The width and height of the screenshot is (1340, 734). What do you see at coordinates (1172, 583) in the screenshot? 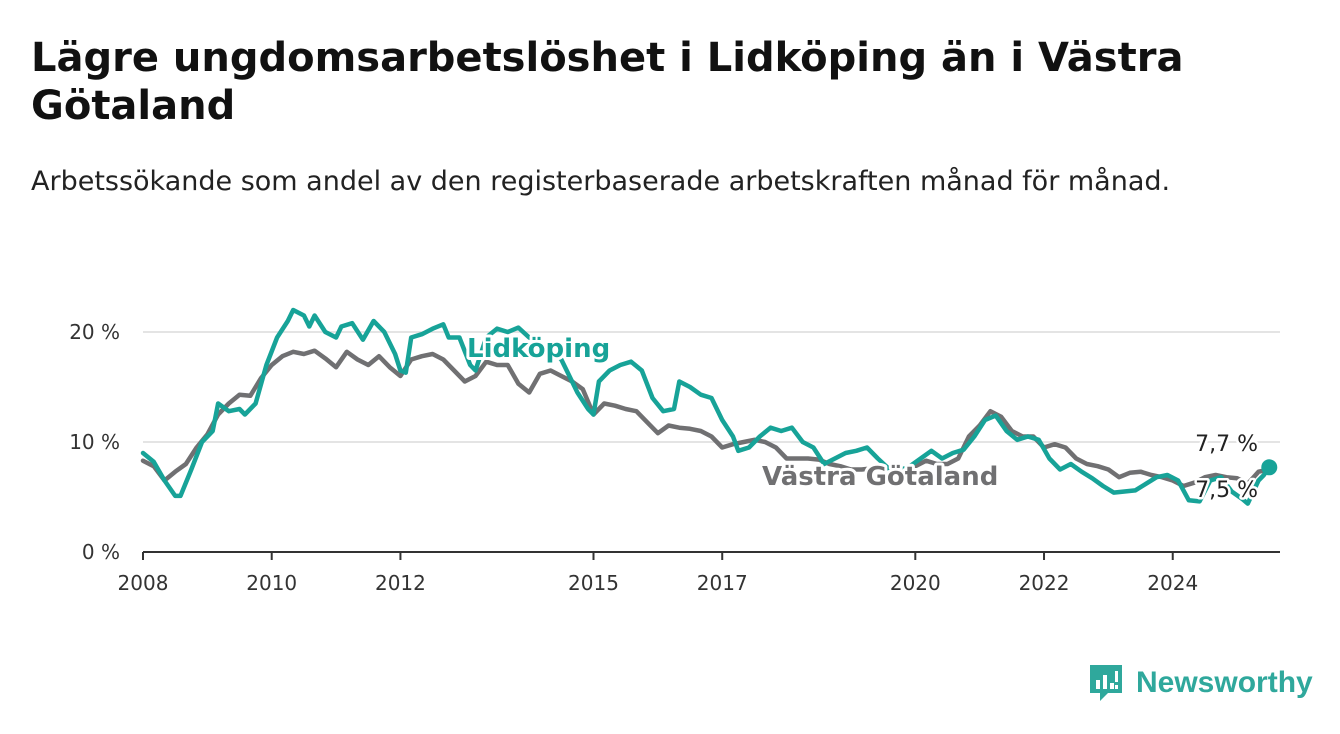
I see `x-tick-label: 2024` at bounding box center [1172, 583].